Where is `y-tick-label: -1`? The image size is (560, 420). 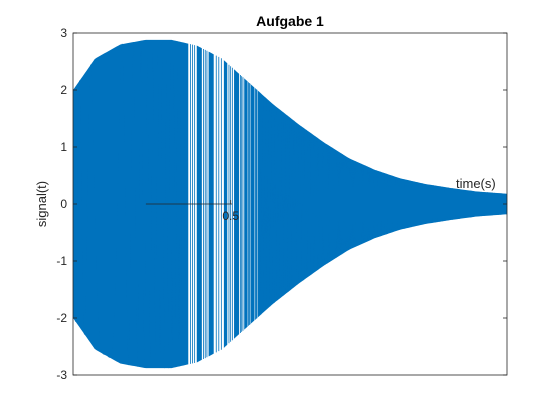 y-tick-label: -1 is located at coordinates (61, 261).